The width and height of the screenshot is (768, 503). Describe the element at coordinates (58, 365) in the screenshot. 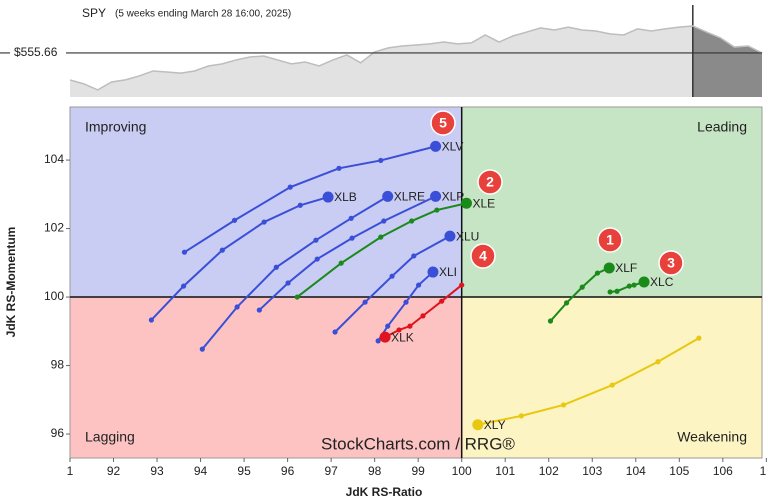

I see `y-tick-label: 98` at that location.